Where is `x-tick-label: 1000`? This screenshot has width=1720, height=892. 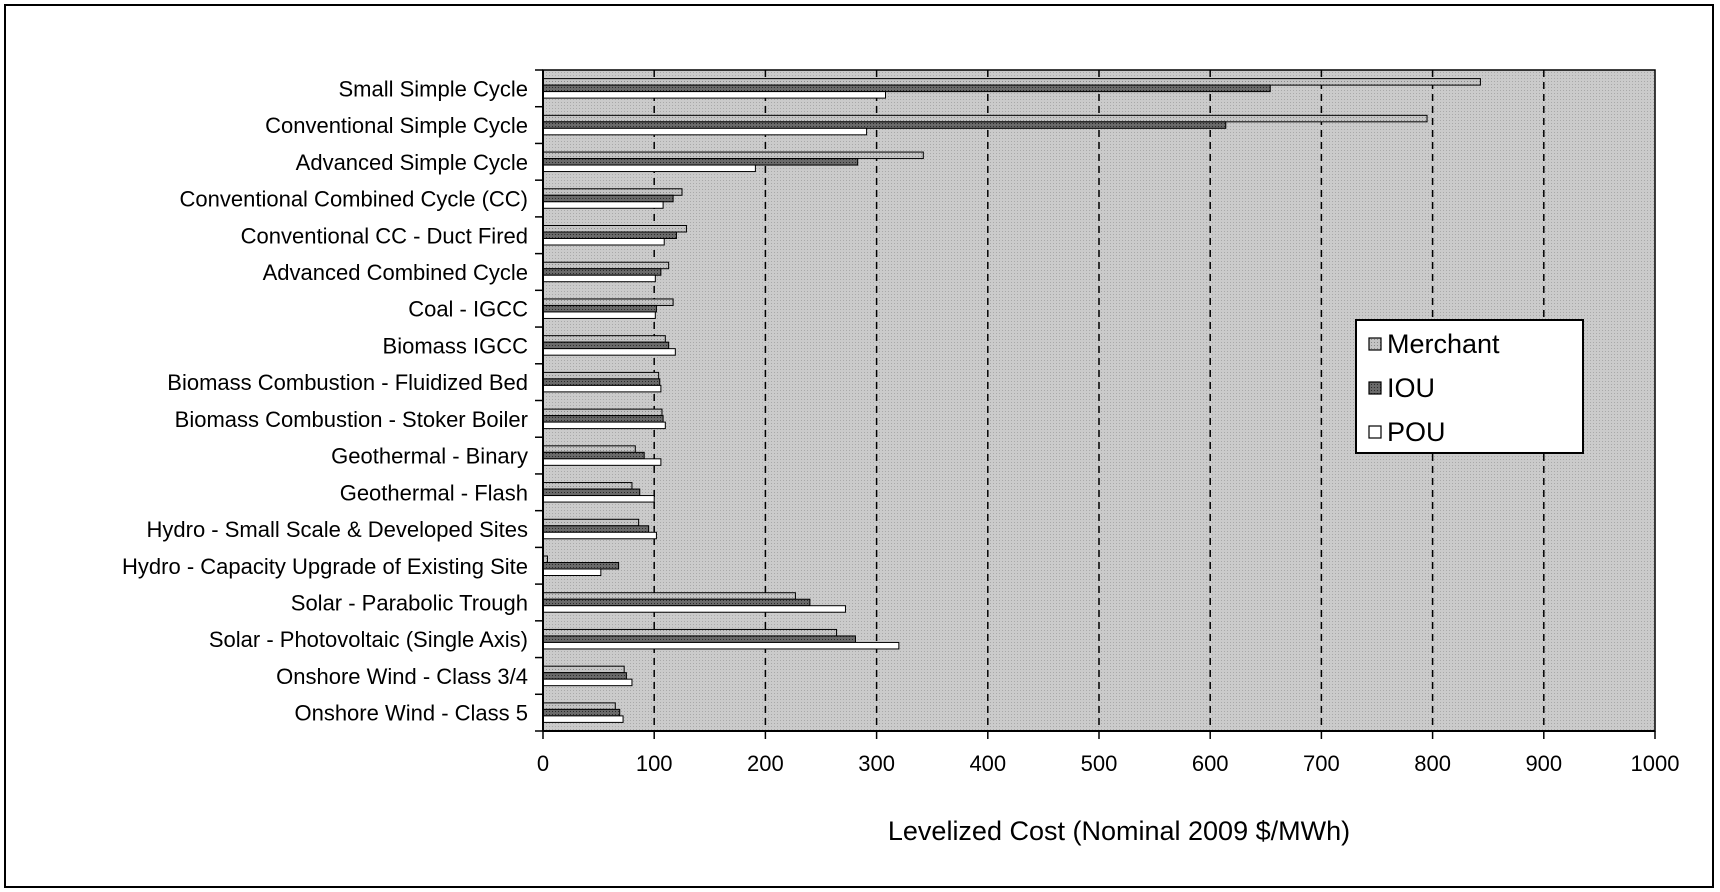 x-tick-label: 1000 is located at coordinates (1655, 763).